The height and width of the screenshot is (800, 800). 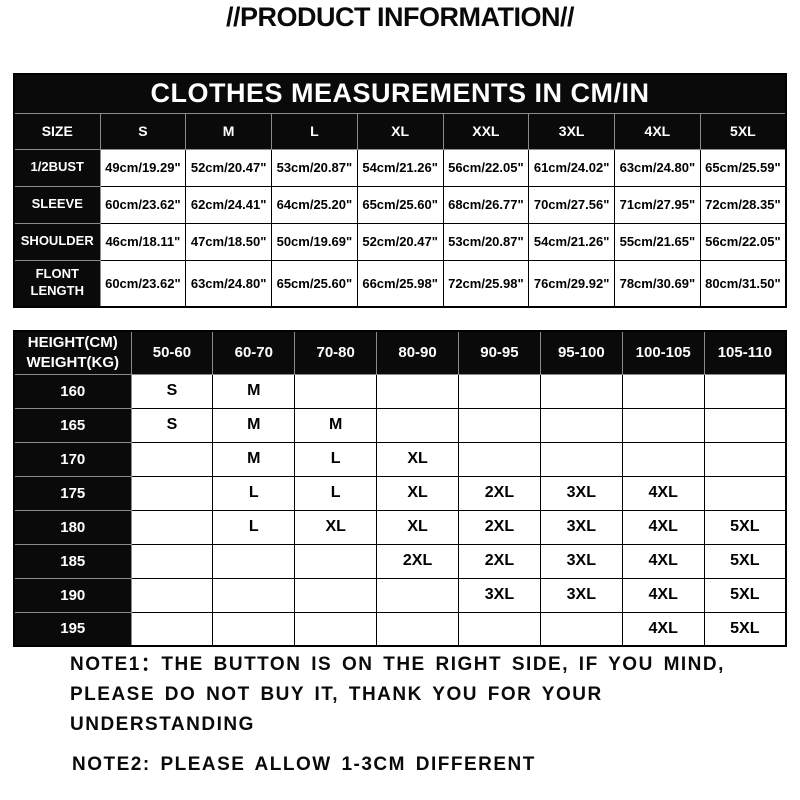 I want to click on size-cell: 62cm/24.41", so click(x=228, y=204).